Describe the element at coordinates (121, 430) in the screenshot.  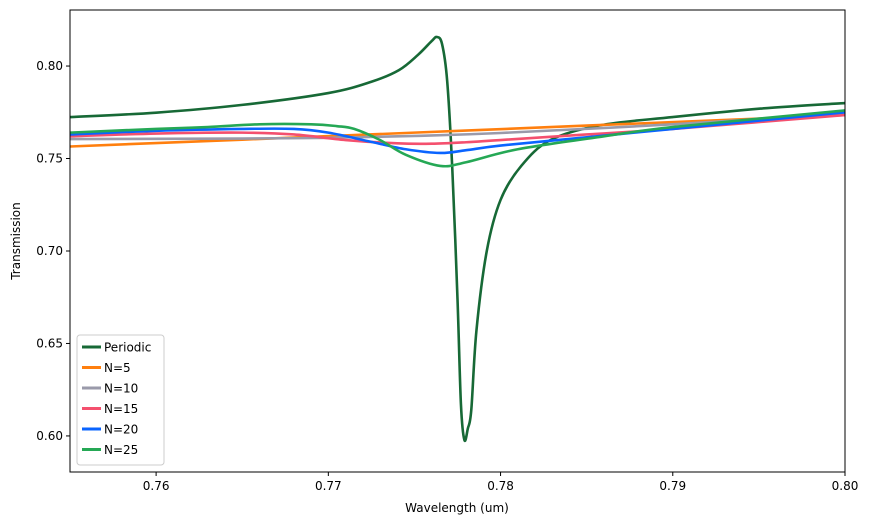
I see `legend-label: N=20` at that location.